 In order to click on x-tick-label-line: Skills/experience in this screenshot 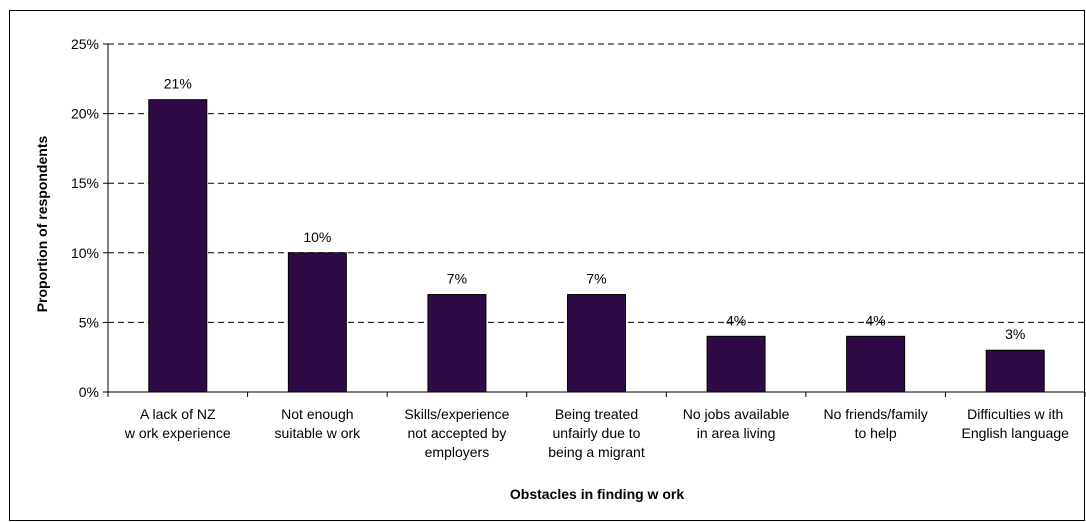, I will do `click(456, 414)`.